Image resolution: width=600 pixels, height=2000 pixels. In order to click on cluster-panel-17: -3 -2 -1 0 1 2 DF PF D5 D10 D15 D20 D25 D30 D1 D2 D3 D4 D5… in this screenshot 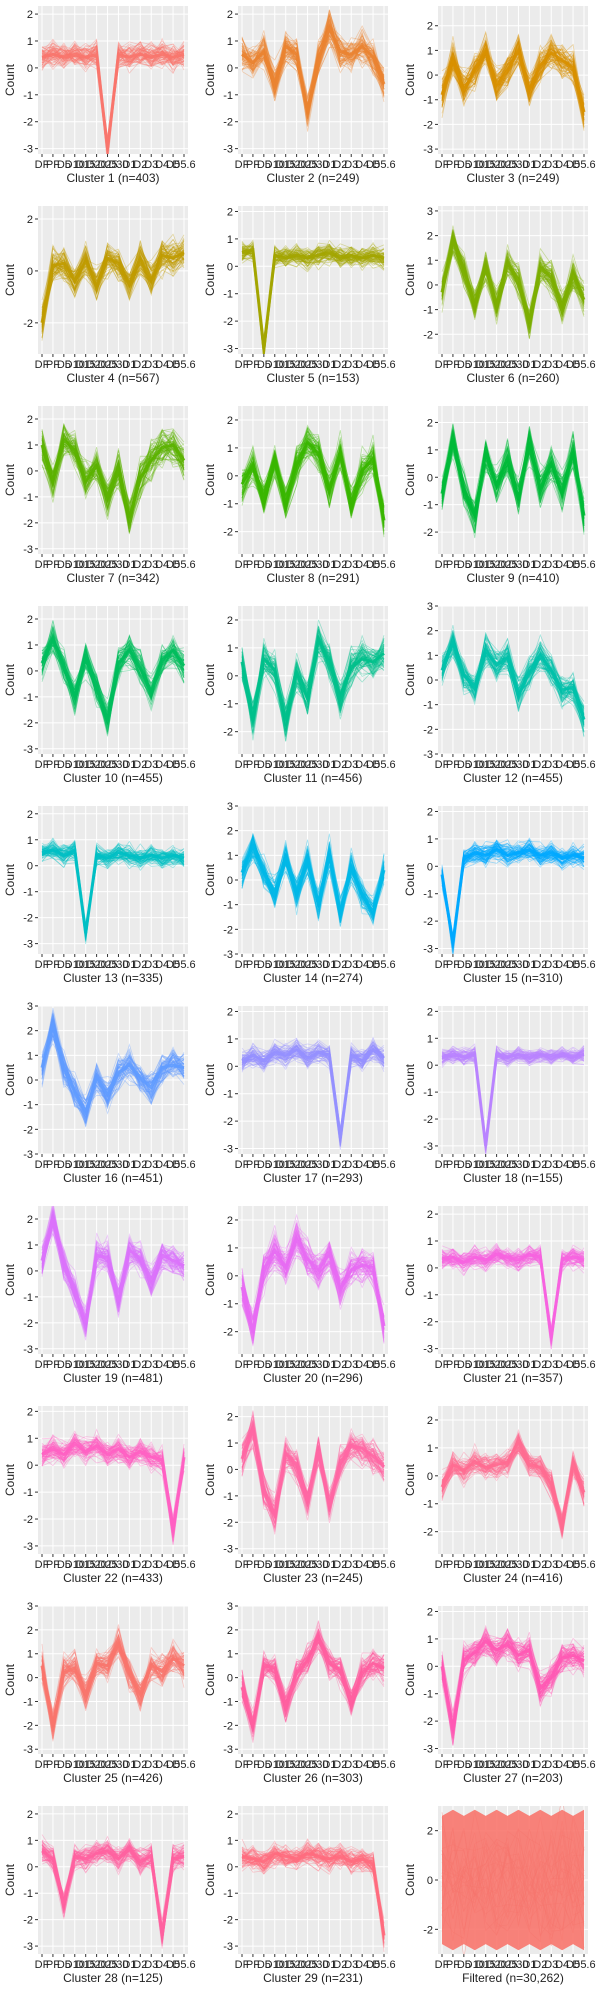, I will do `click(300, 1100)`.